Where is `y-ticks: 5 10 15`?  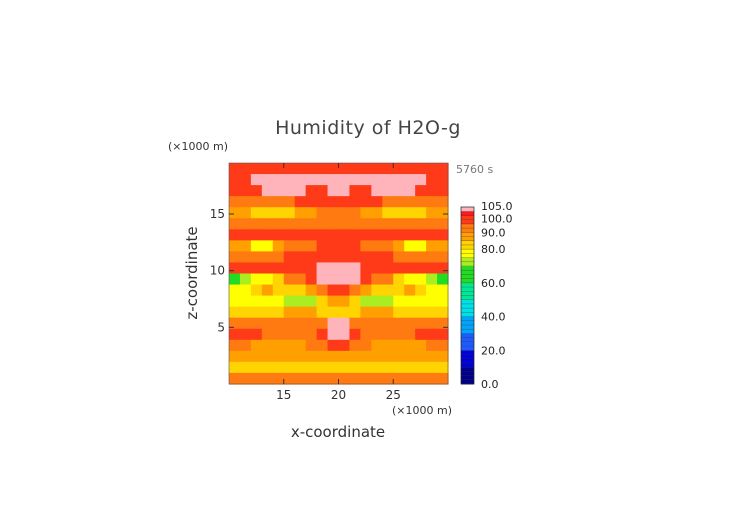 y-ticks: 5 10 15 is located at coordinates (329, 270).